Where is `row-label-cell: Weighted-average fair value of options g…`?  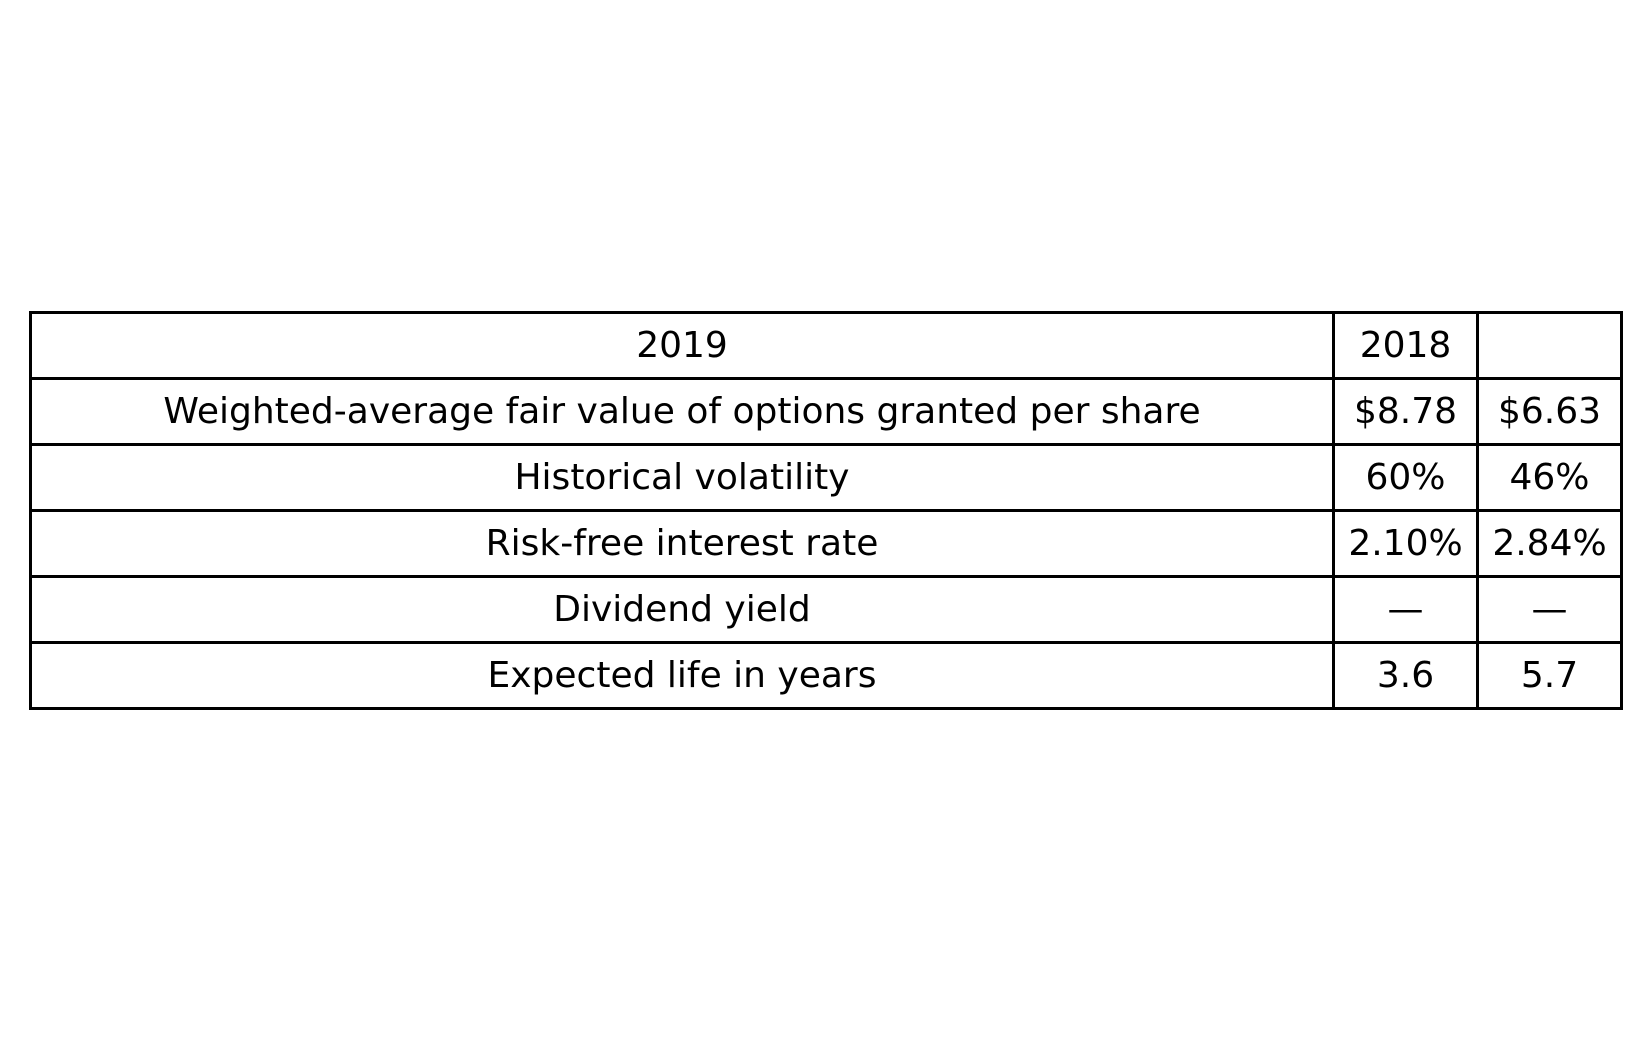
row-label-cell: Weighted-average fair value of options g… is located at coordinates (682, 411).